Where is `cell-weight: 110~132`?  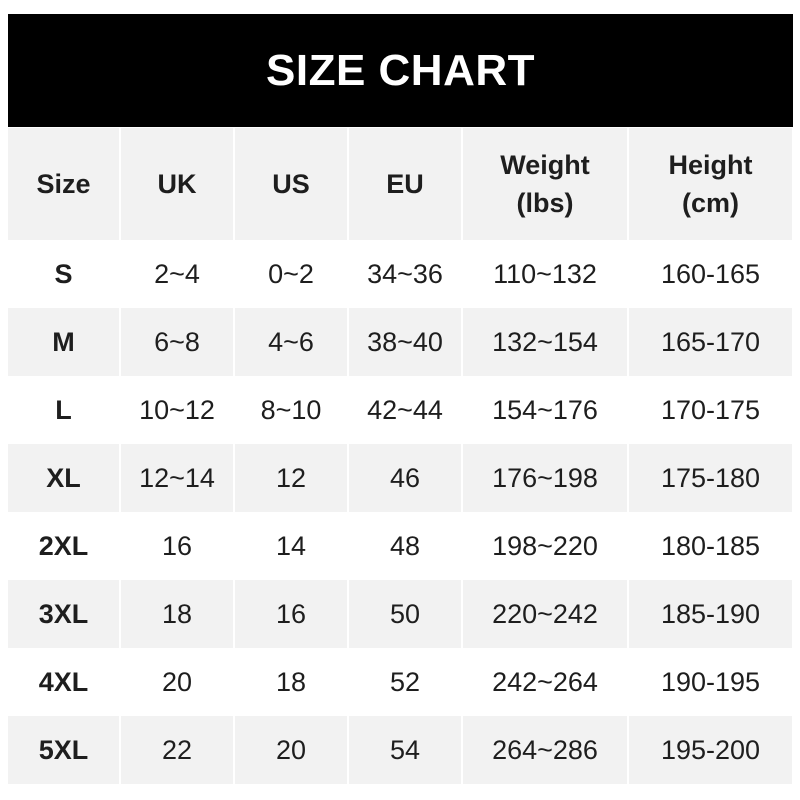
cell-weight: 110~132 is located at coordinates (545, 274).